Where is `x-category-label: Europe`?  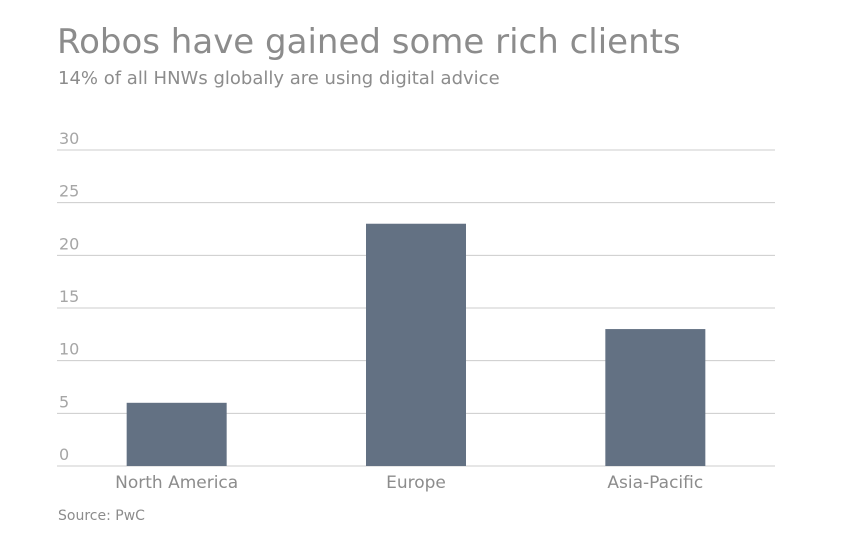 x-category-label: Europe is located at coordinates (416, 483).